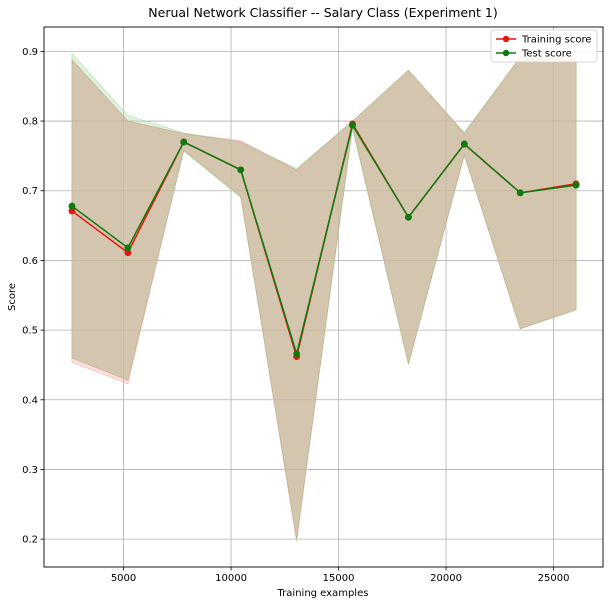 The image size is (609, 604). What do you see at coordinates (30, 122) in the screenshot?
I see `y-tick-label: 0.8` at bounding box center [30, 122].